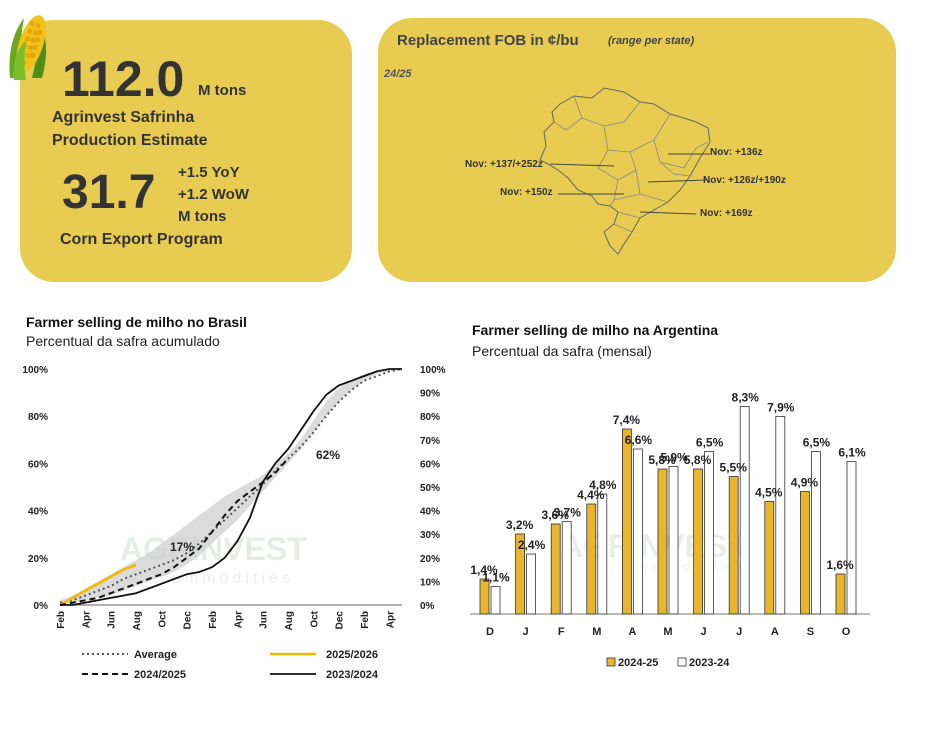 Image resolution: width=929 pixels, height=749 pixels. I want to click on data-label-2023-24: 2,4%, so click(532, 545).